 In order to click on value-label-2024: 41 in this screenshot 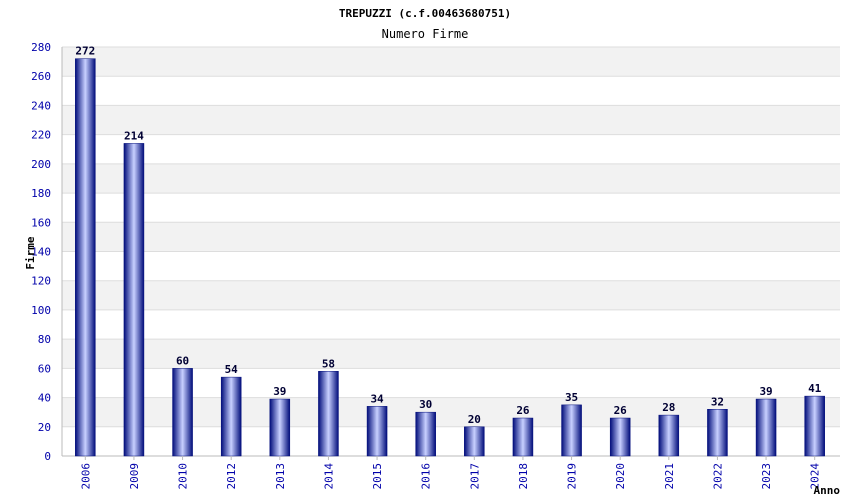, I will do `click(815, 388)`.